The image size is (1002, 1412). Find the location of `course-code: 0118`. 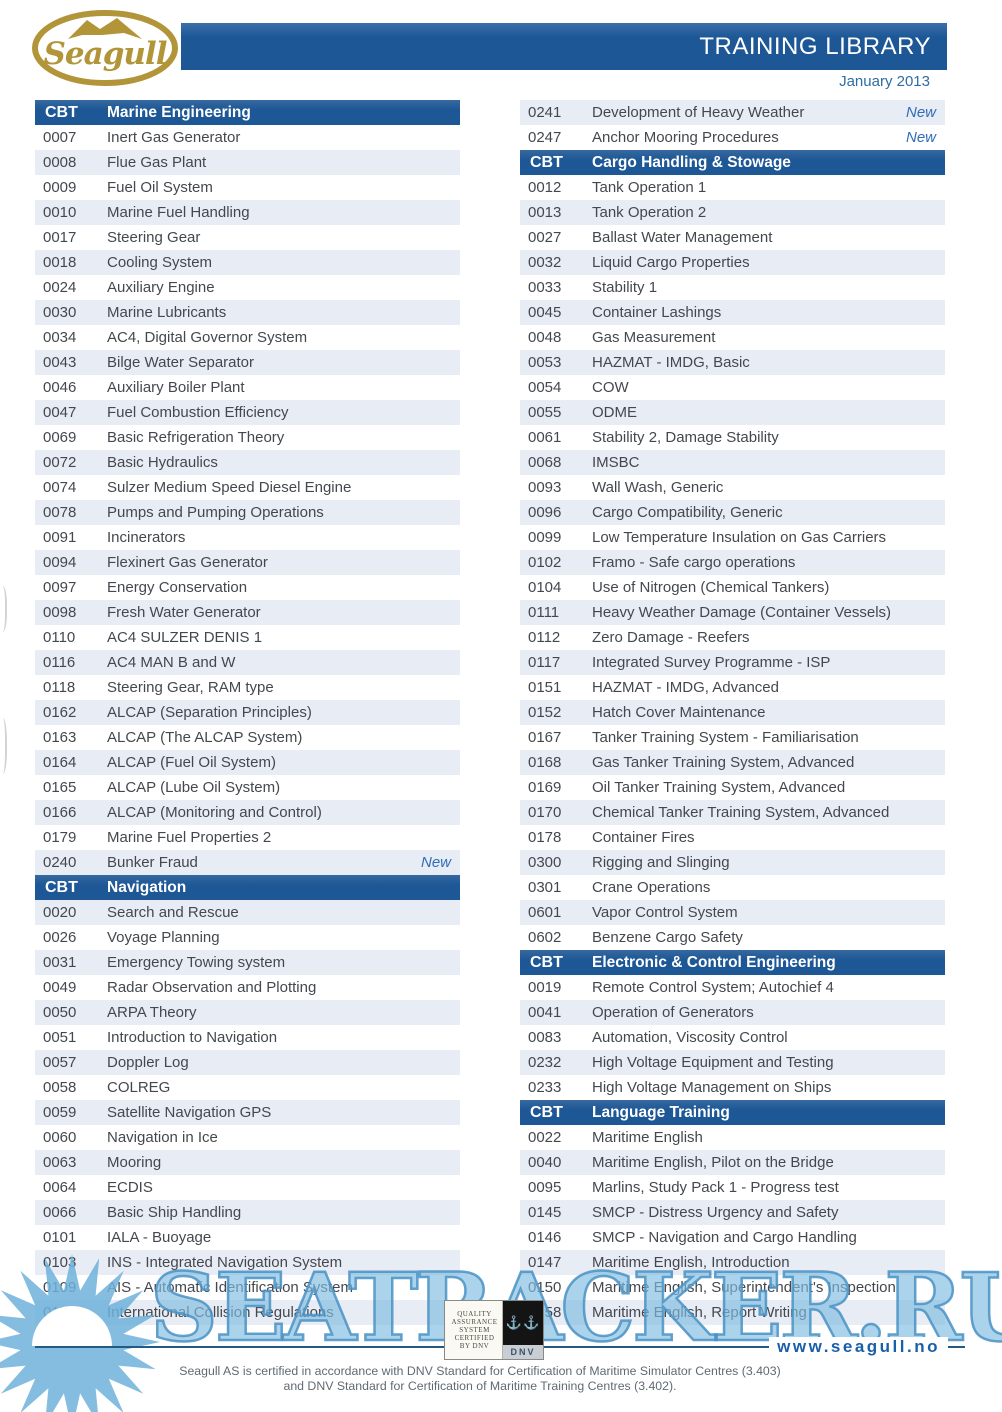

course-code: 0118 is located at coordinates (59, 687).